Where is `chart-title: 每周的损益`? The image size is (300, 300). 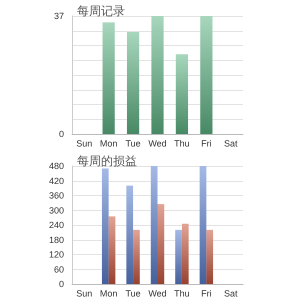 chart-title: 每周的损益 is located at coordinates (107, 161).